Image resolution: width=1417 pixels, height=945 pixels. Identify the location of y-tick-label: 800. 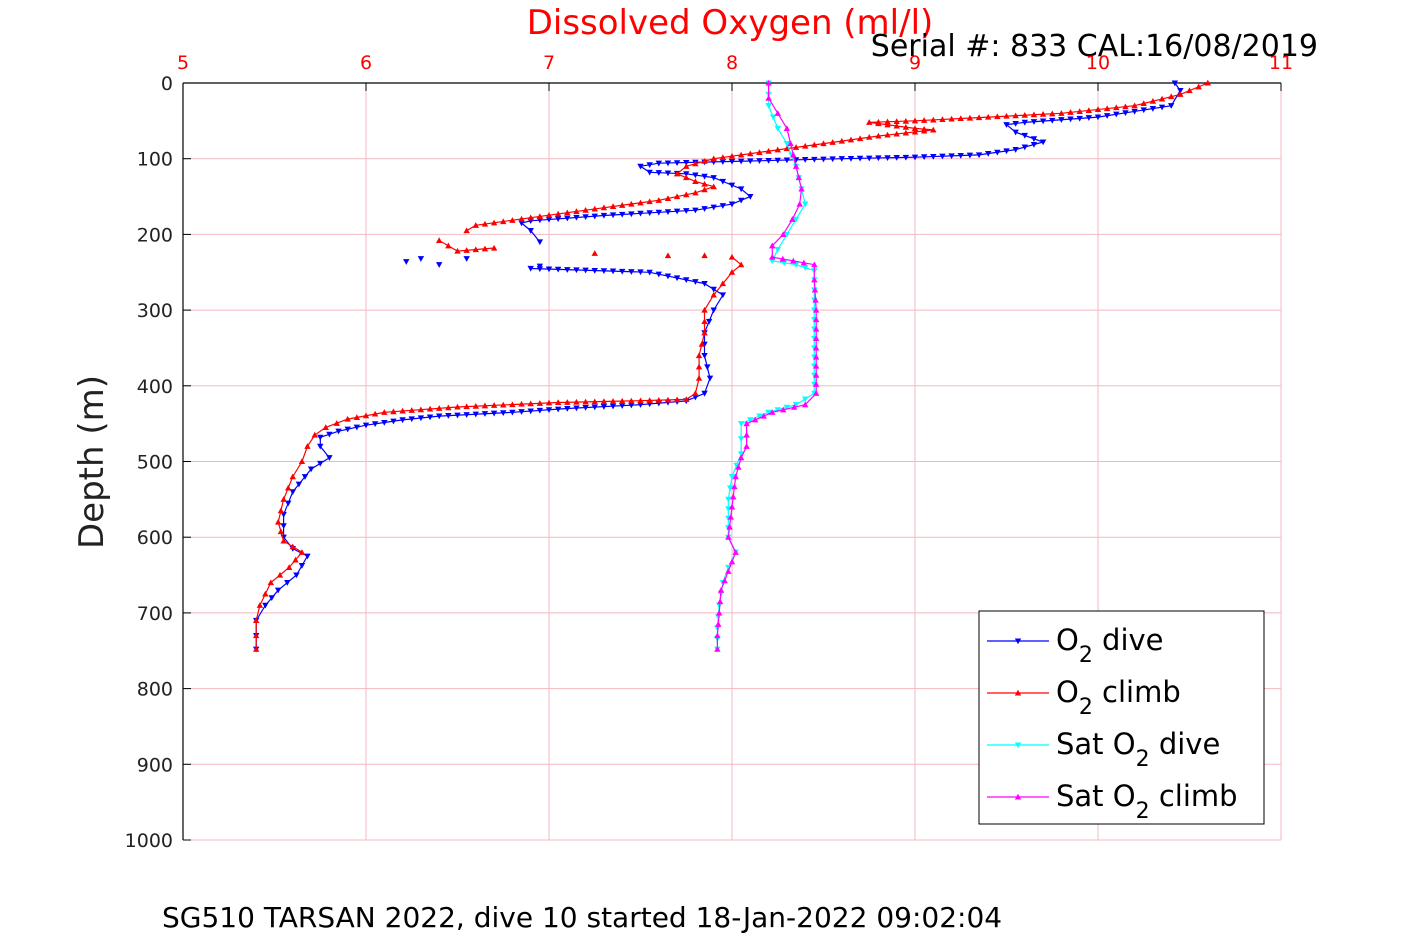
(155, 690).